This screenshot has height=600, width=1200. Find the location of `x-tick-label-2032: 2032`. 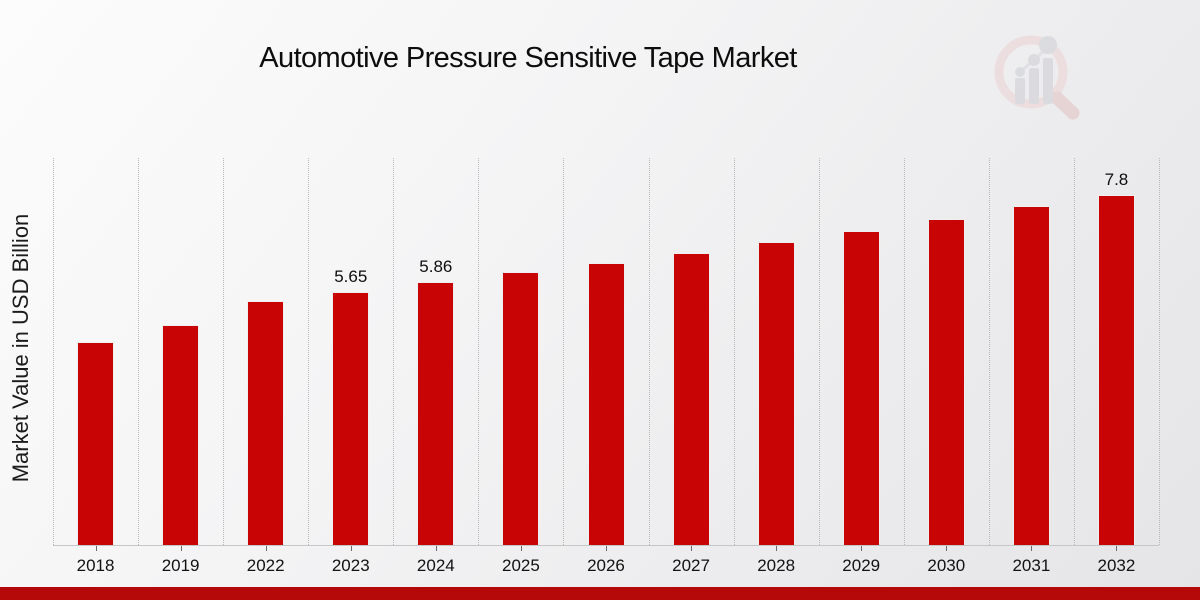

x-tick-label-2032: 2032 is located at coordinates (1116, 565).